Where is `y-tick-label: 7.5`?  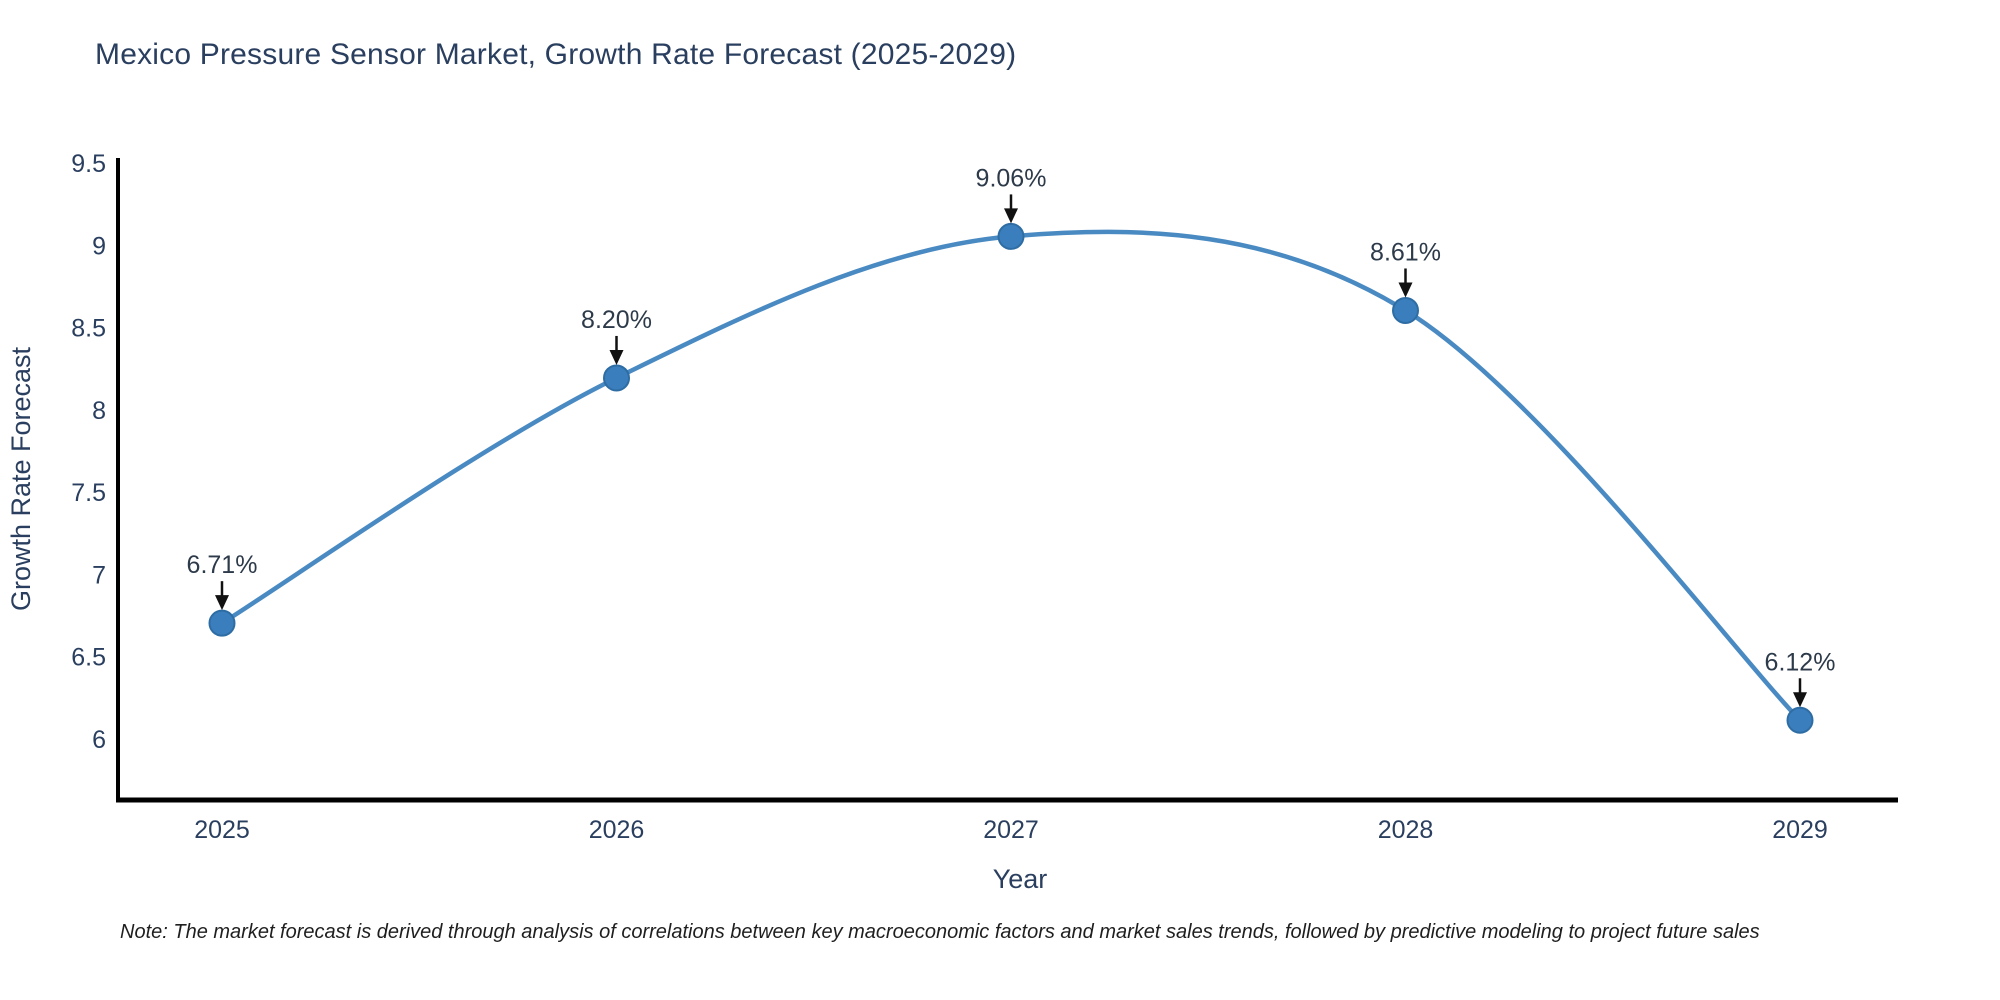
y-tick-label: 7.5 is located at coordinates (88, 493).